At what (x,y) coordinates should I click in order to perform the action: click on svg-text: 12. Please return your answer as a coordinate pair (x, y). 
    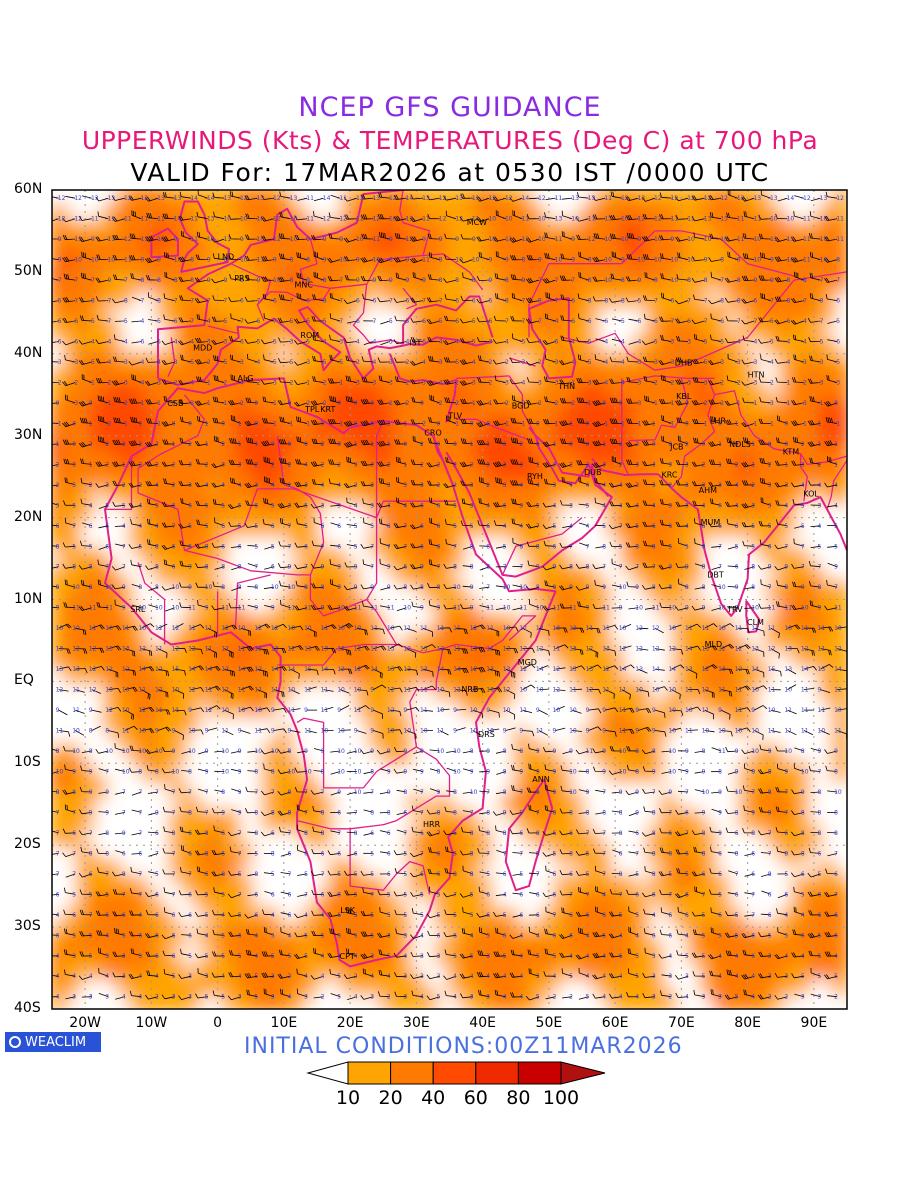
    Looking at the image, I should click on (209, 710).